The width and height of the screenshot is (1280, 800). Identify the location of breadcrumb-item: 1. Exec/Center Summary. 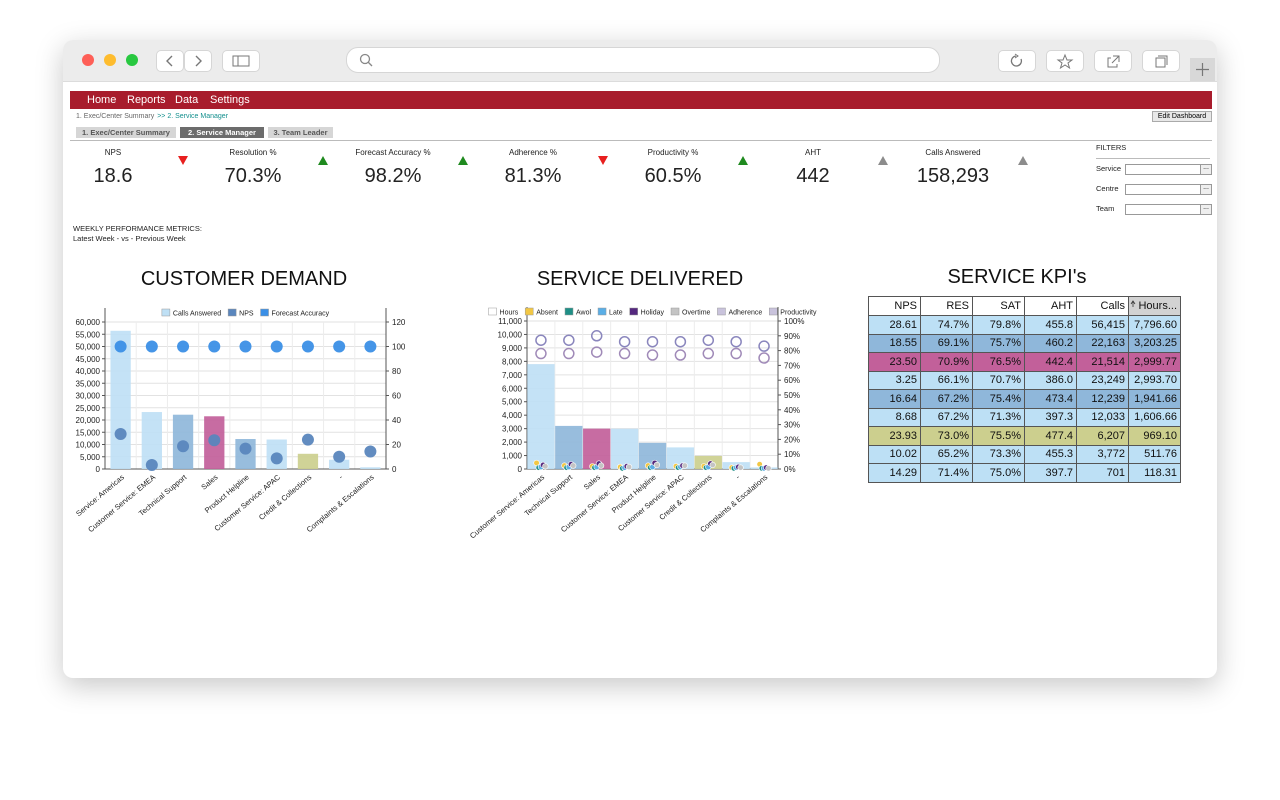
(115, 116).